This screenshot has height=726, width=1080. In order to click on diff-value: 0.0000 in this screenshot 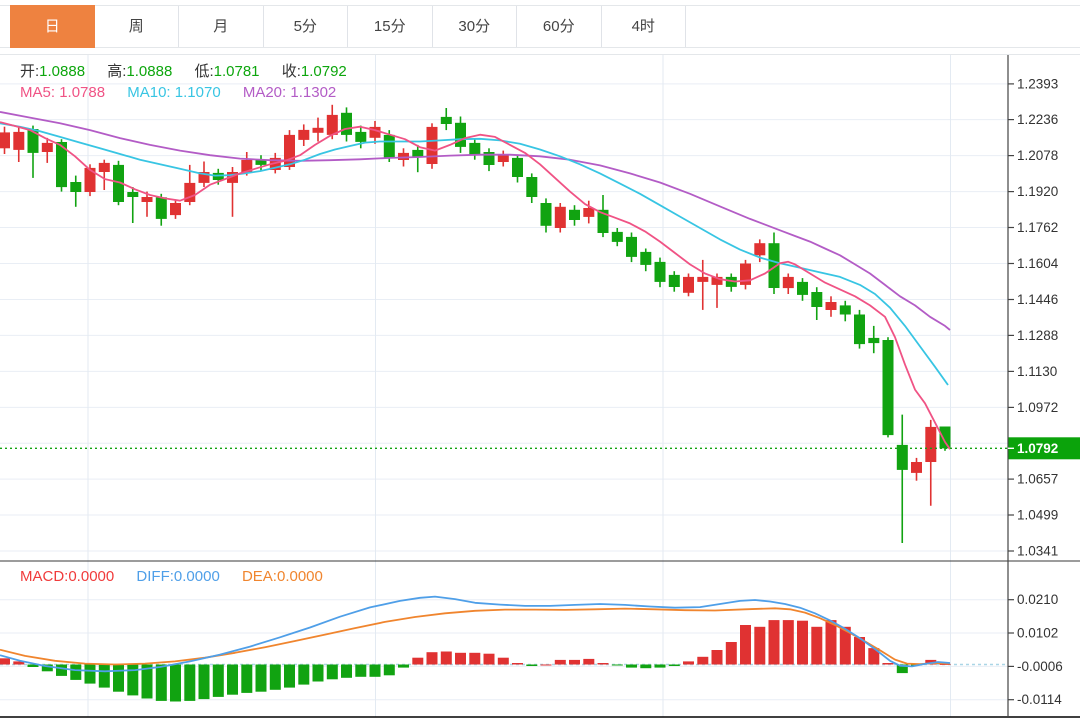, I will do `click(196, 576)`.